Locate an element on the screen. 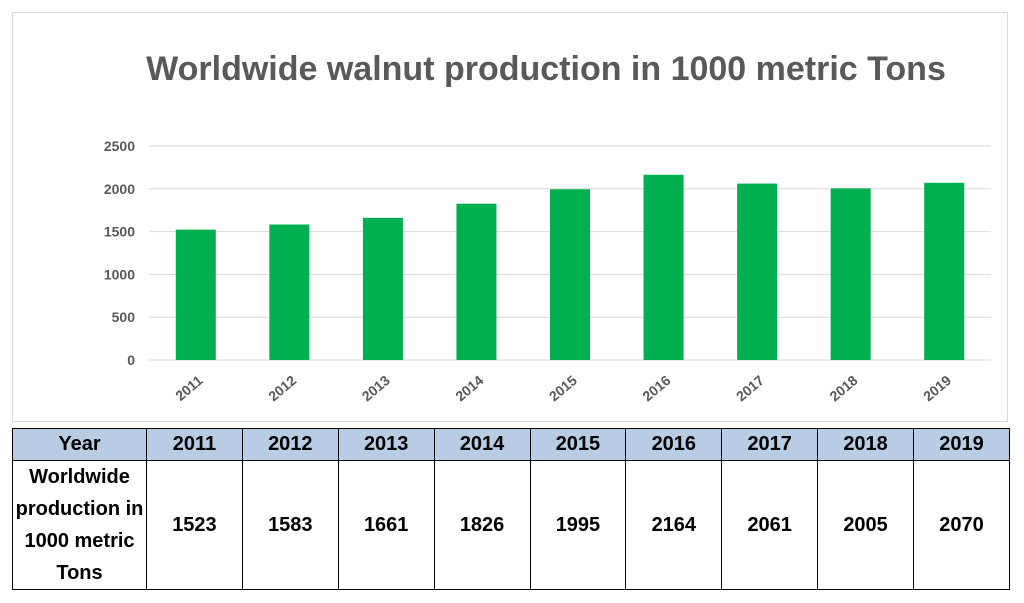 This screenshot has width=1024, height=603. table-value: 2164 is located at coordinates (674, 525).